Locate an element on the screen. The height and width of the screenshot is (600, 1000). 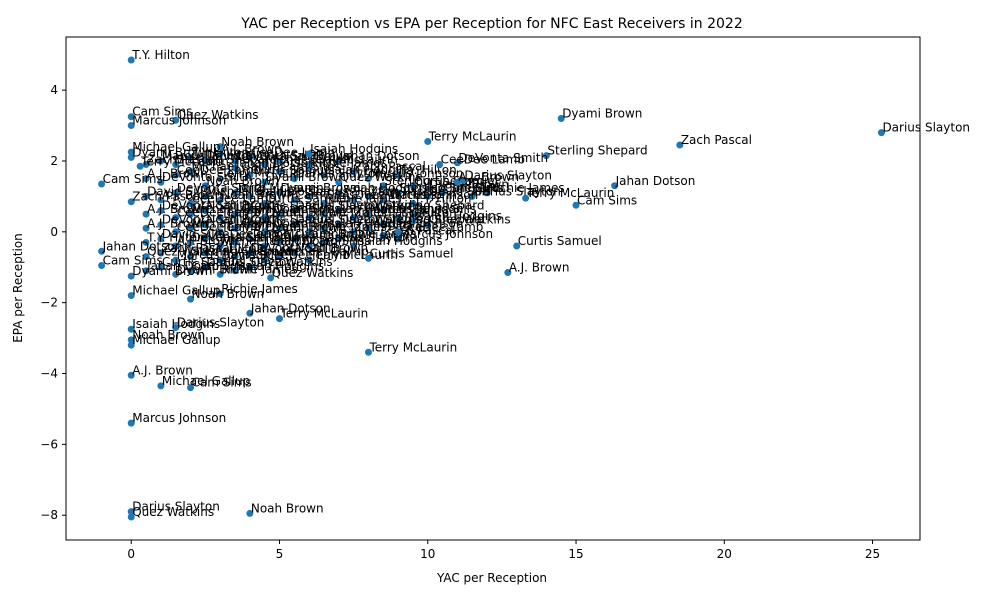
point-label: DeVonta Smith is located at coordinates (281, 156).